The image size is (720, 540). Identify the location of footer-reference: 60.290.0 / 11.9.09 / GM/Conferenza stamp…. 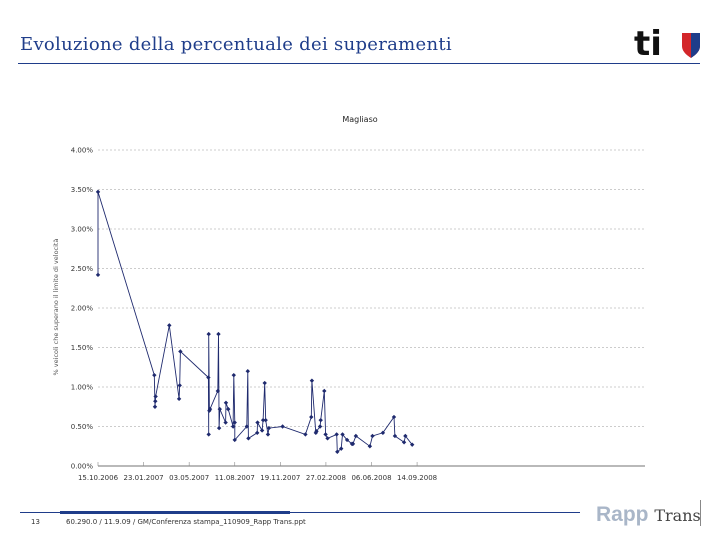
(186, 522).